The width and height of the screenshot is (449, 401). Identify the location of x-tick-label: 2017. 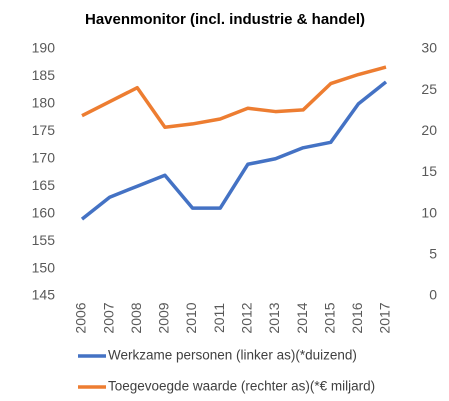
(385, 317).